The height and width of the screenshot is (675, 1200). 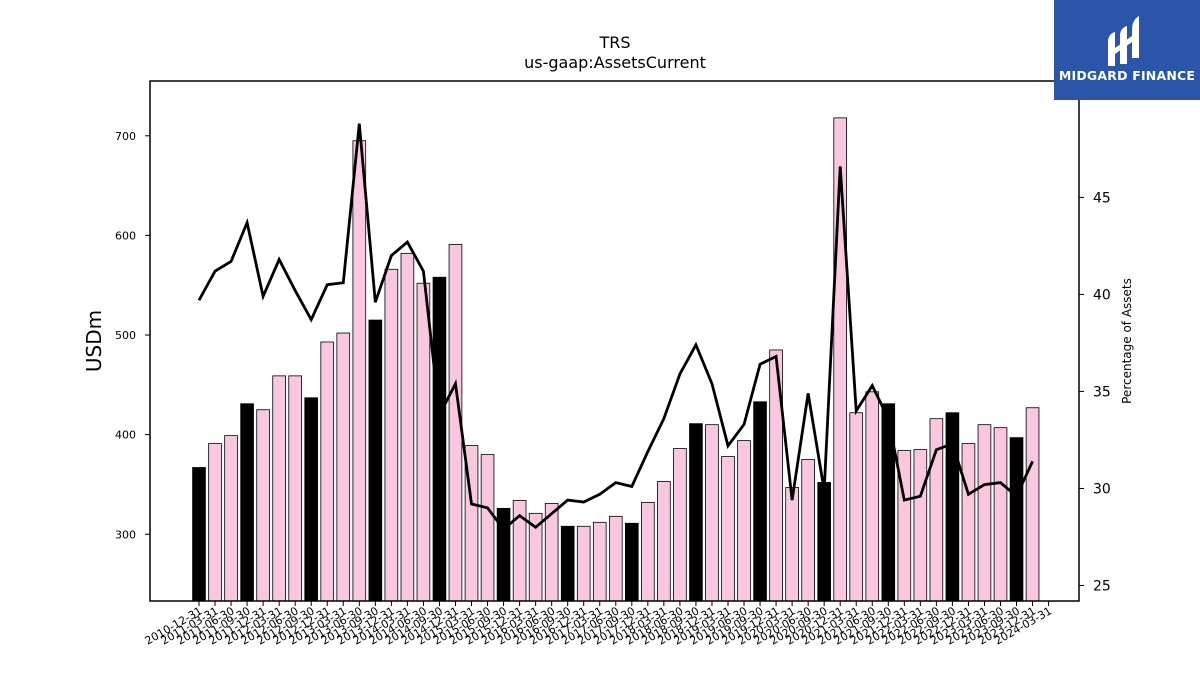 I want to click on y-tick-label: 500, so click(x=125, y=335).